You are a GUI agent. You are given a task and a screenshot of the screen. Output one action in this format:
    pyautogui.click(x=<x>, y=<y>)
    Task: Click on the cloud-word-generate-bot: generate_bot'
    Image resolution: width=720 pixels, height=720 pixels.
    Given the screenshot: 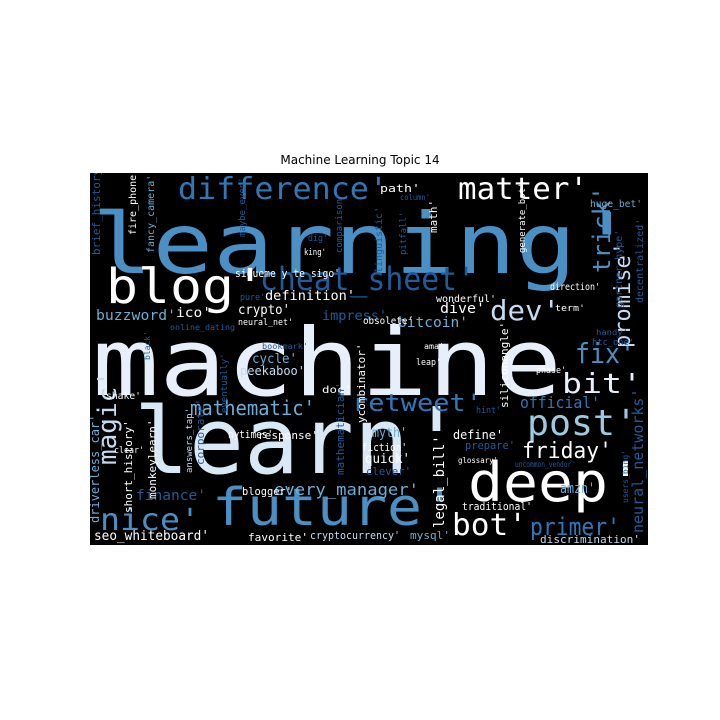 What is the action you would take?
    pyautogui.click(x=523, y=218)
    